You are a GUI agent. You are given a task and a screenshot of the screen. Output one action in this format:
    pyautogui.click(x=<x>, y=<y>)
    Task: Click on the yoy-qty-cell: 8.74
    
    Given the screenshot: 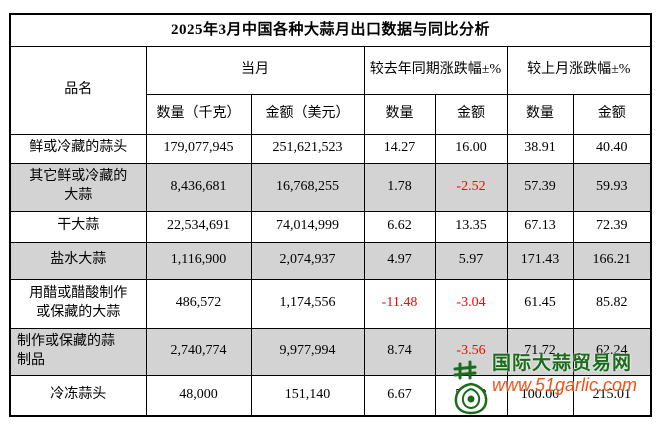 What is the action you would take?
    pyautogui.click(x=399, y=351)
    